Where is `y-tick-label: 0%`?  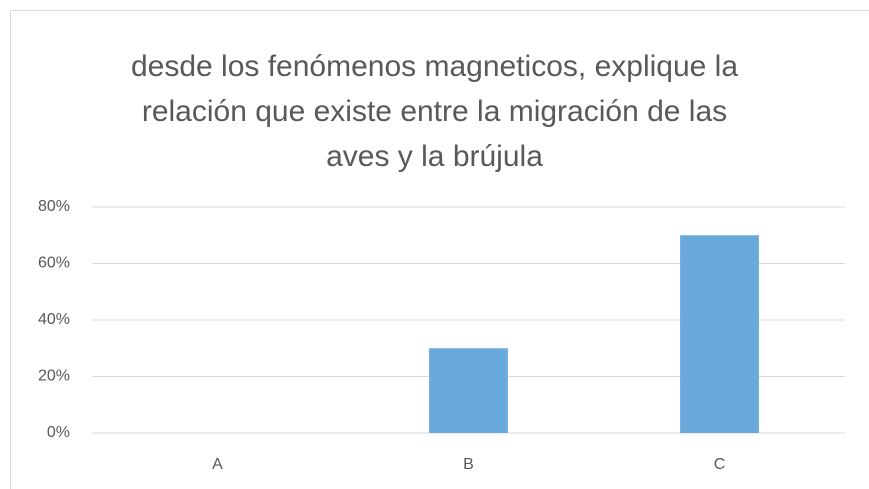 y-tick-label: 0% is located at coordinates (58, 432).